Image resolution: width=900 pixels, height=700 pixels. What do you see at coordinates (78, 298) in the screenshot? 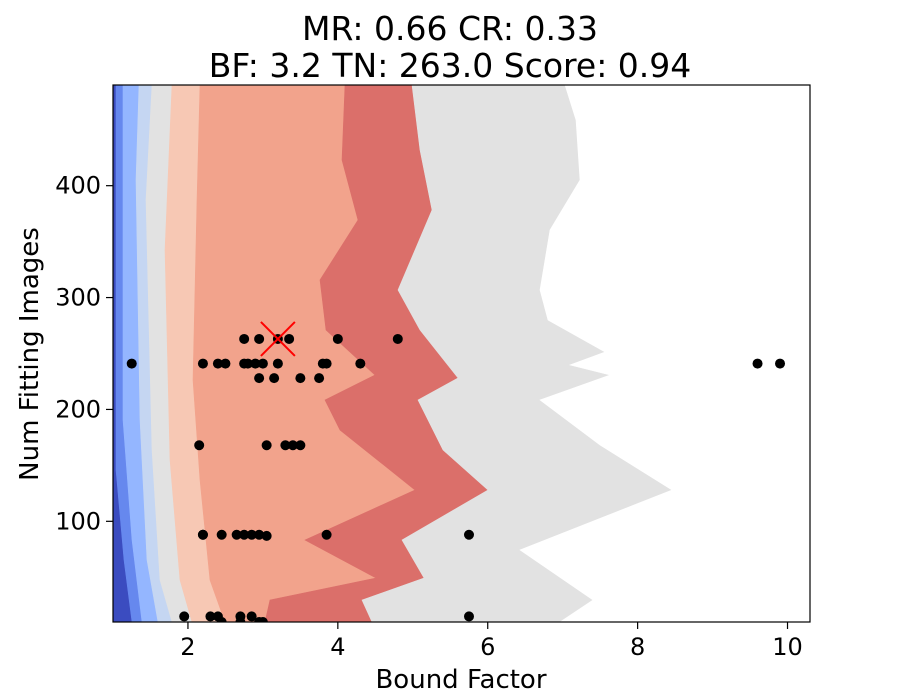
I see `y-tick-label: 300` at bounding box center [78, 298].